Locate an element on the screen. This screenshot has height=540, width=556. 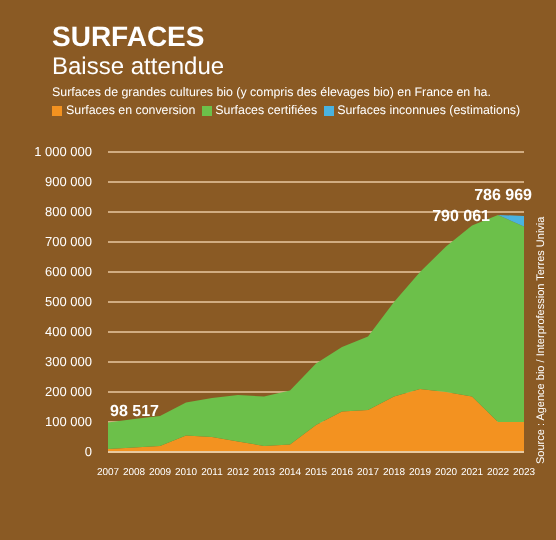
annotation: 98 517 is located at coordinates (135, 411).